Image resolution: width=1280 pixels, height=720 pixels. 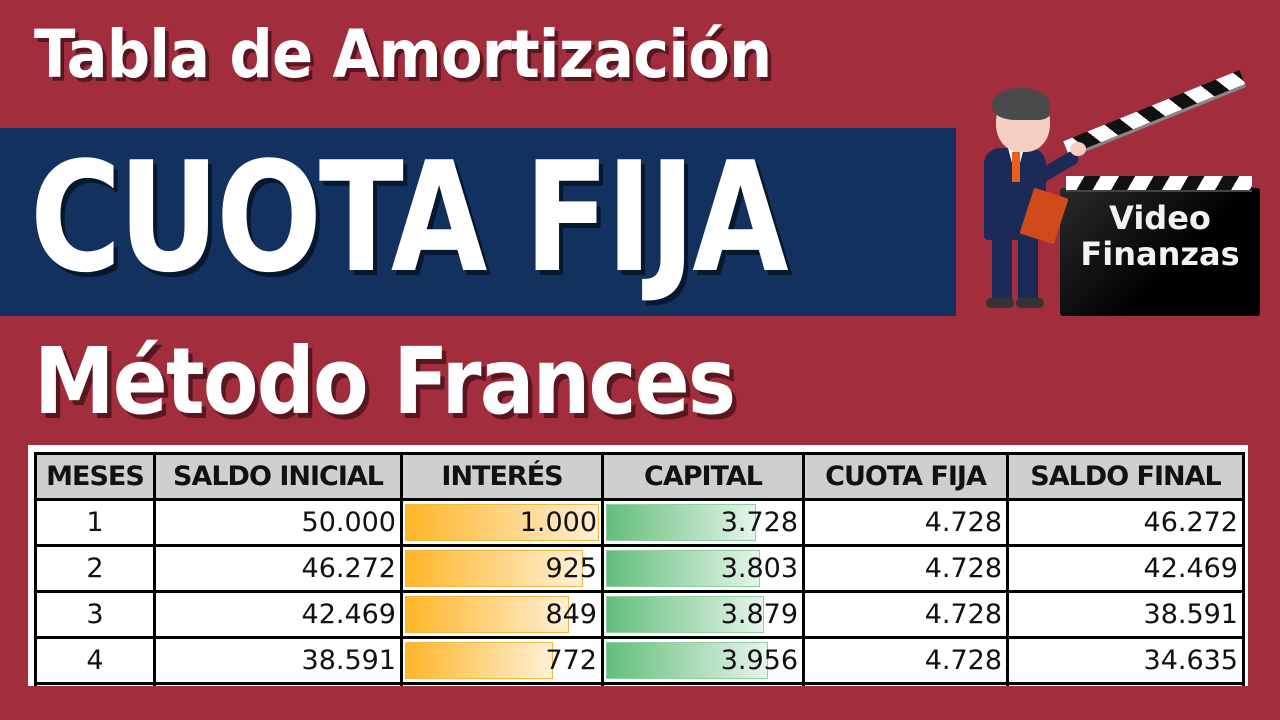 What do you see at coordinates (1159, 184) in the screenshot?
I see `clapperboard-stripe` at bounding box center [1159, 184].